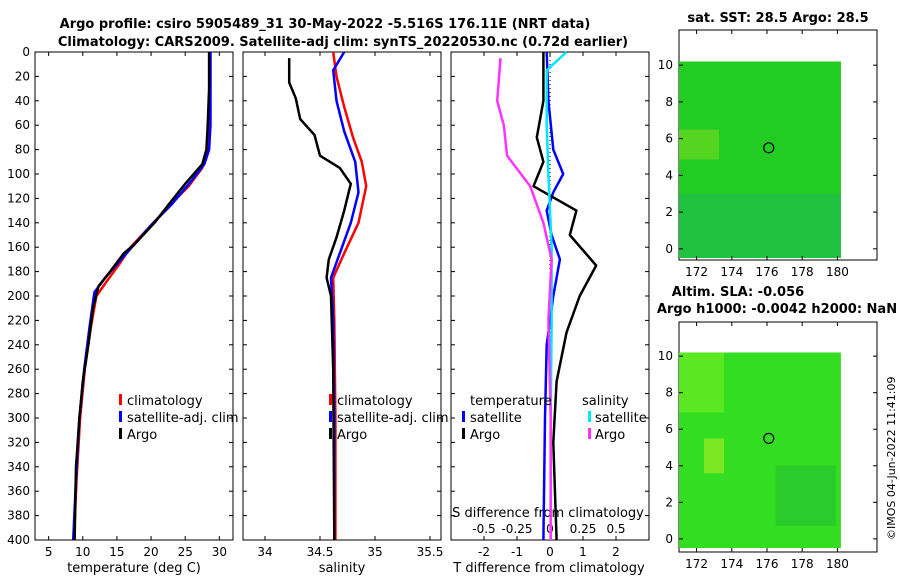  I want to click on y-tick-label: 160, so click(18, 247).